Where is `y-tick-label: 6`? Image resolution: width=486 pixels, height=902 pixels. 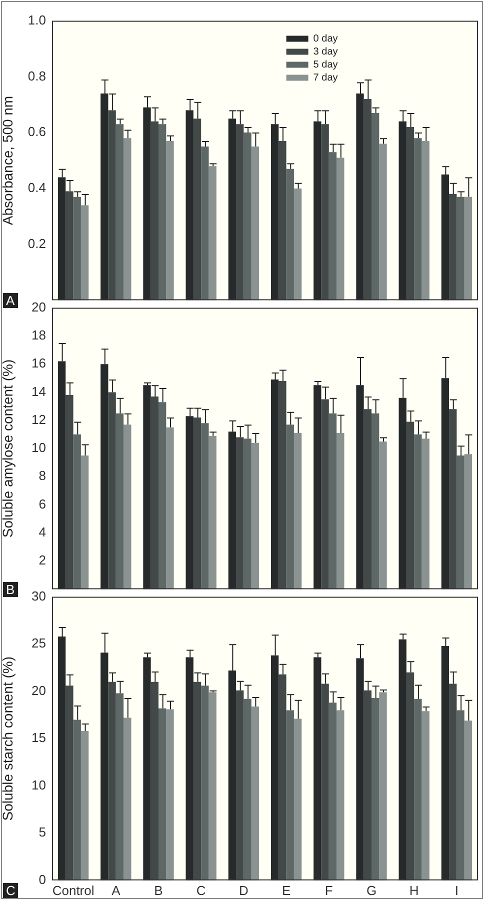 y-tick-label: 6 is located at coordinates (42, 504).